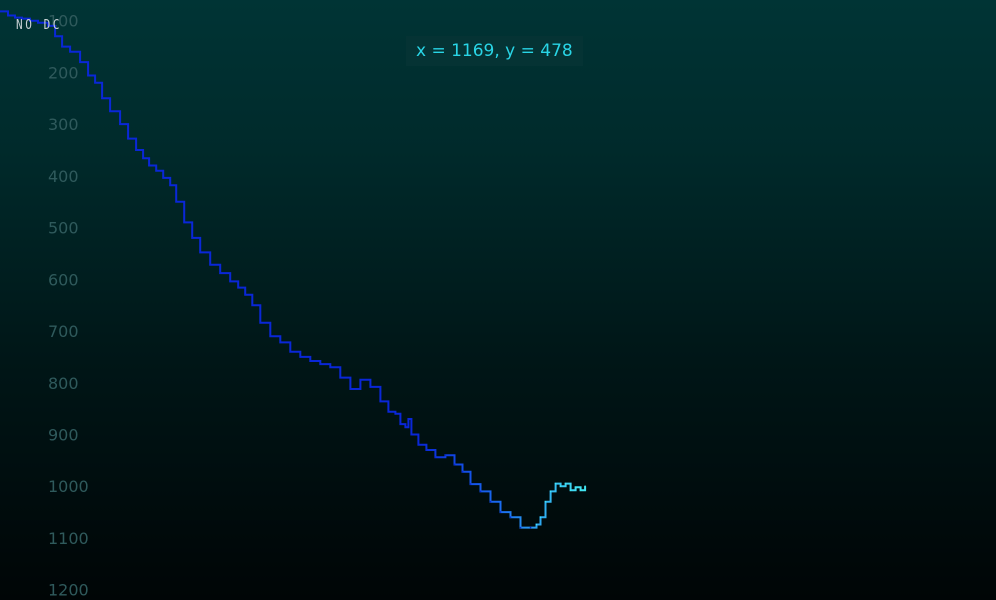  I want to click on y-tick-label: 400, so click(63, 176).